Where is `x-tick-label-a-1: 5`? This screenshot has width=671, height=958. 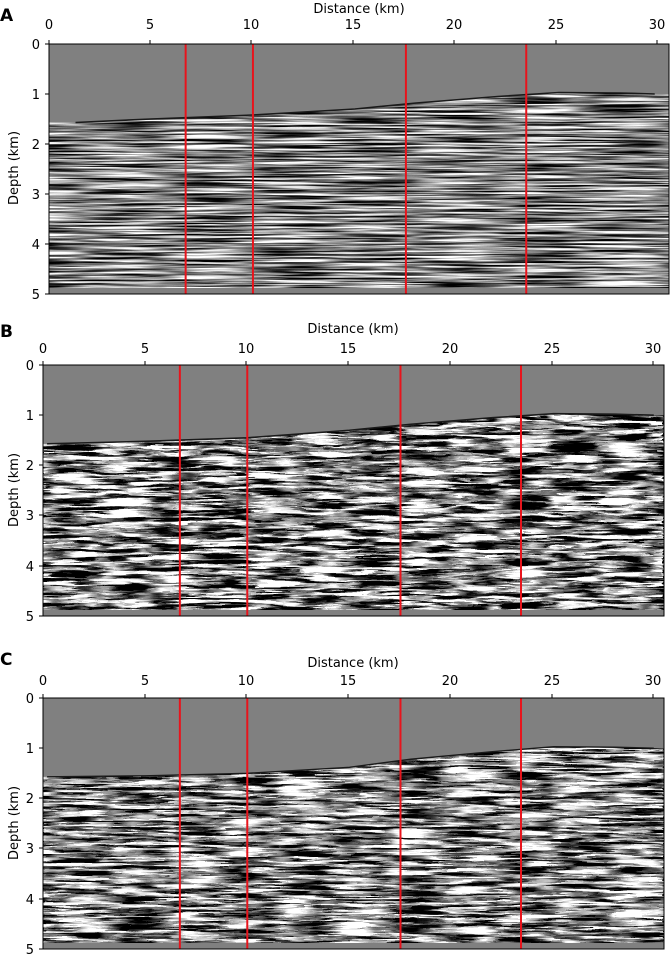 x-tick-label-a-1: 5 is located at coordinates (150, 25).